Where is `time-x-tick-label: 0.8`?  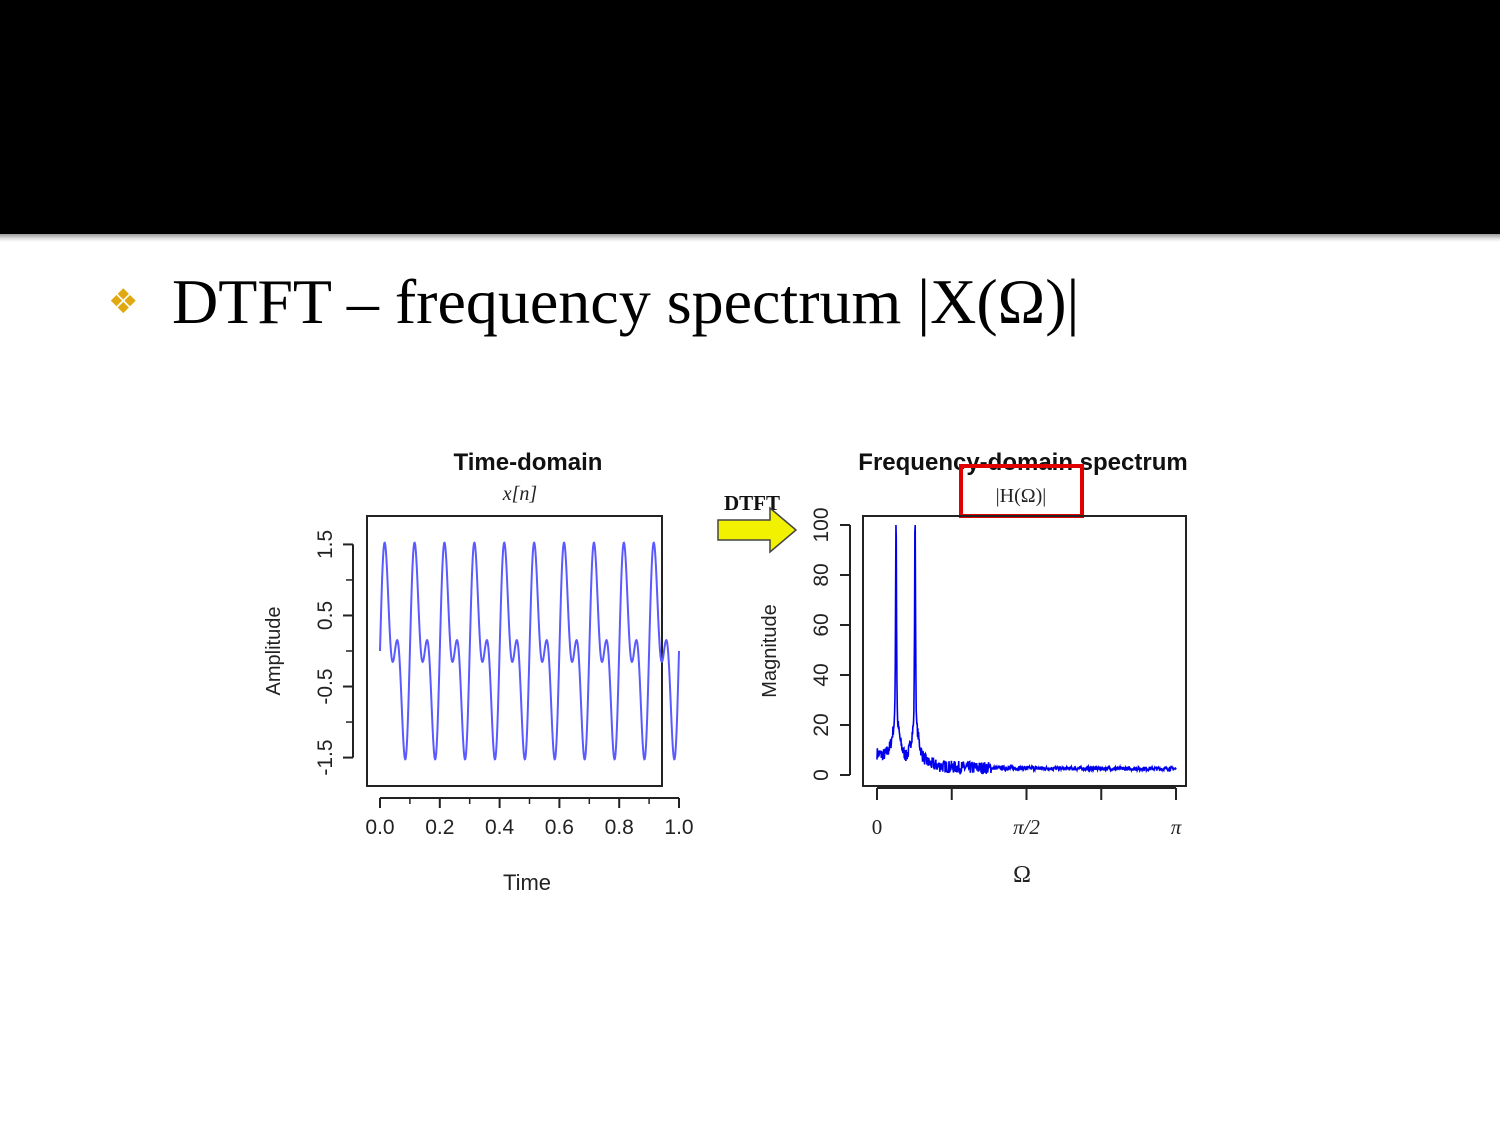 time-x-tick-label: 0.8 is located at coordinates (619, 827).